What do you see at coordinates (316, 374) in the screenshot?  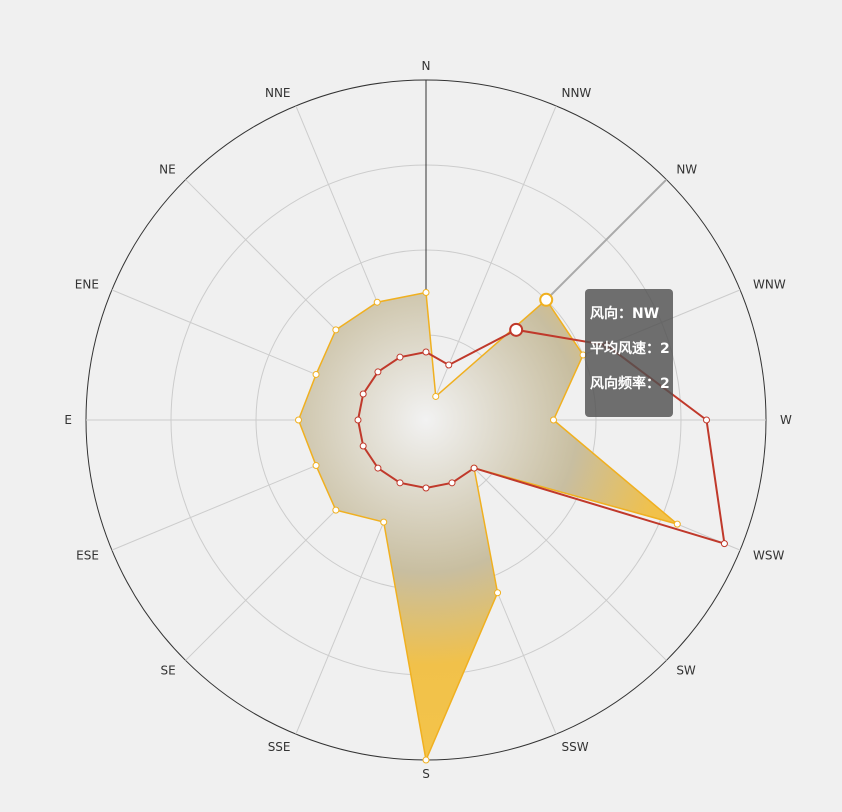 I see `area-point-ene` at bounding box center [316, 374].